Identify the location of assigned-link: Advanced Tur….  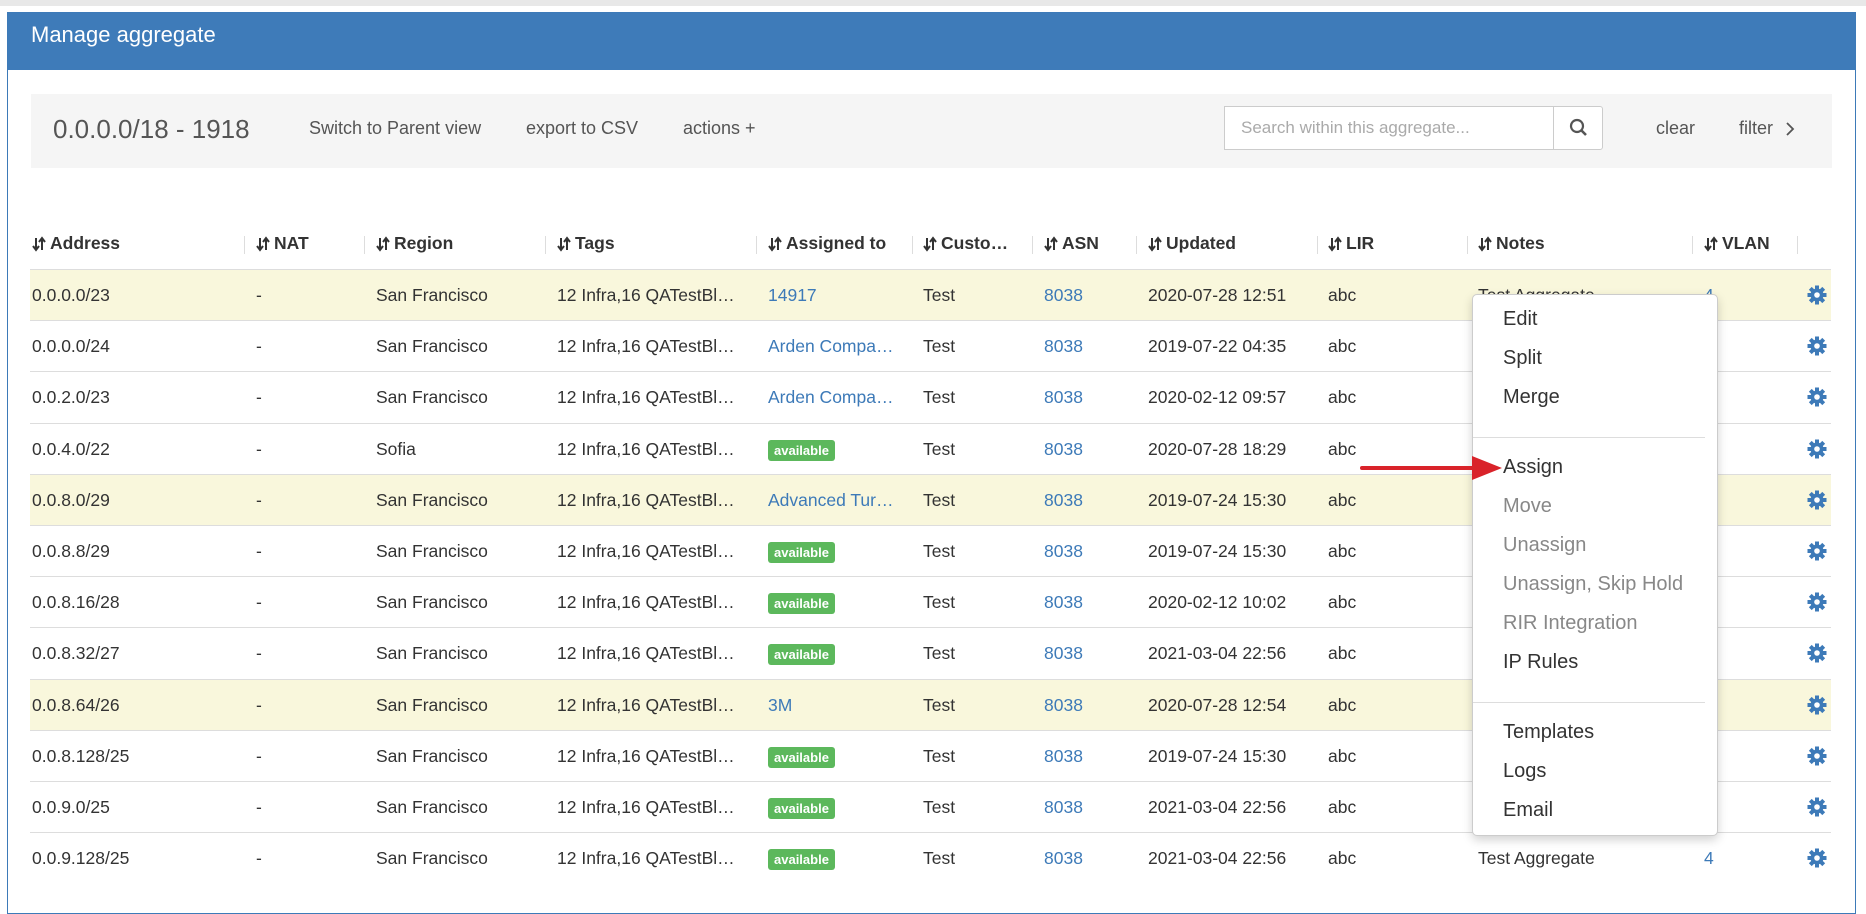
(831, 499).